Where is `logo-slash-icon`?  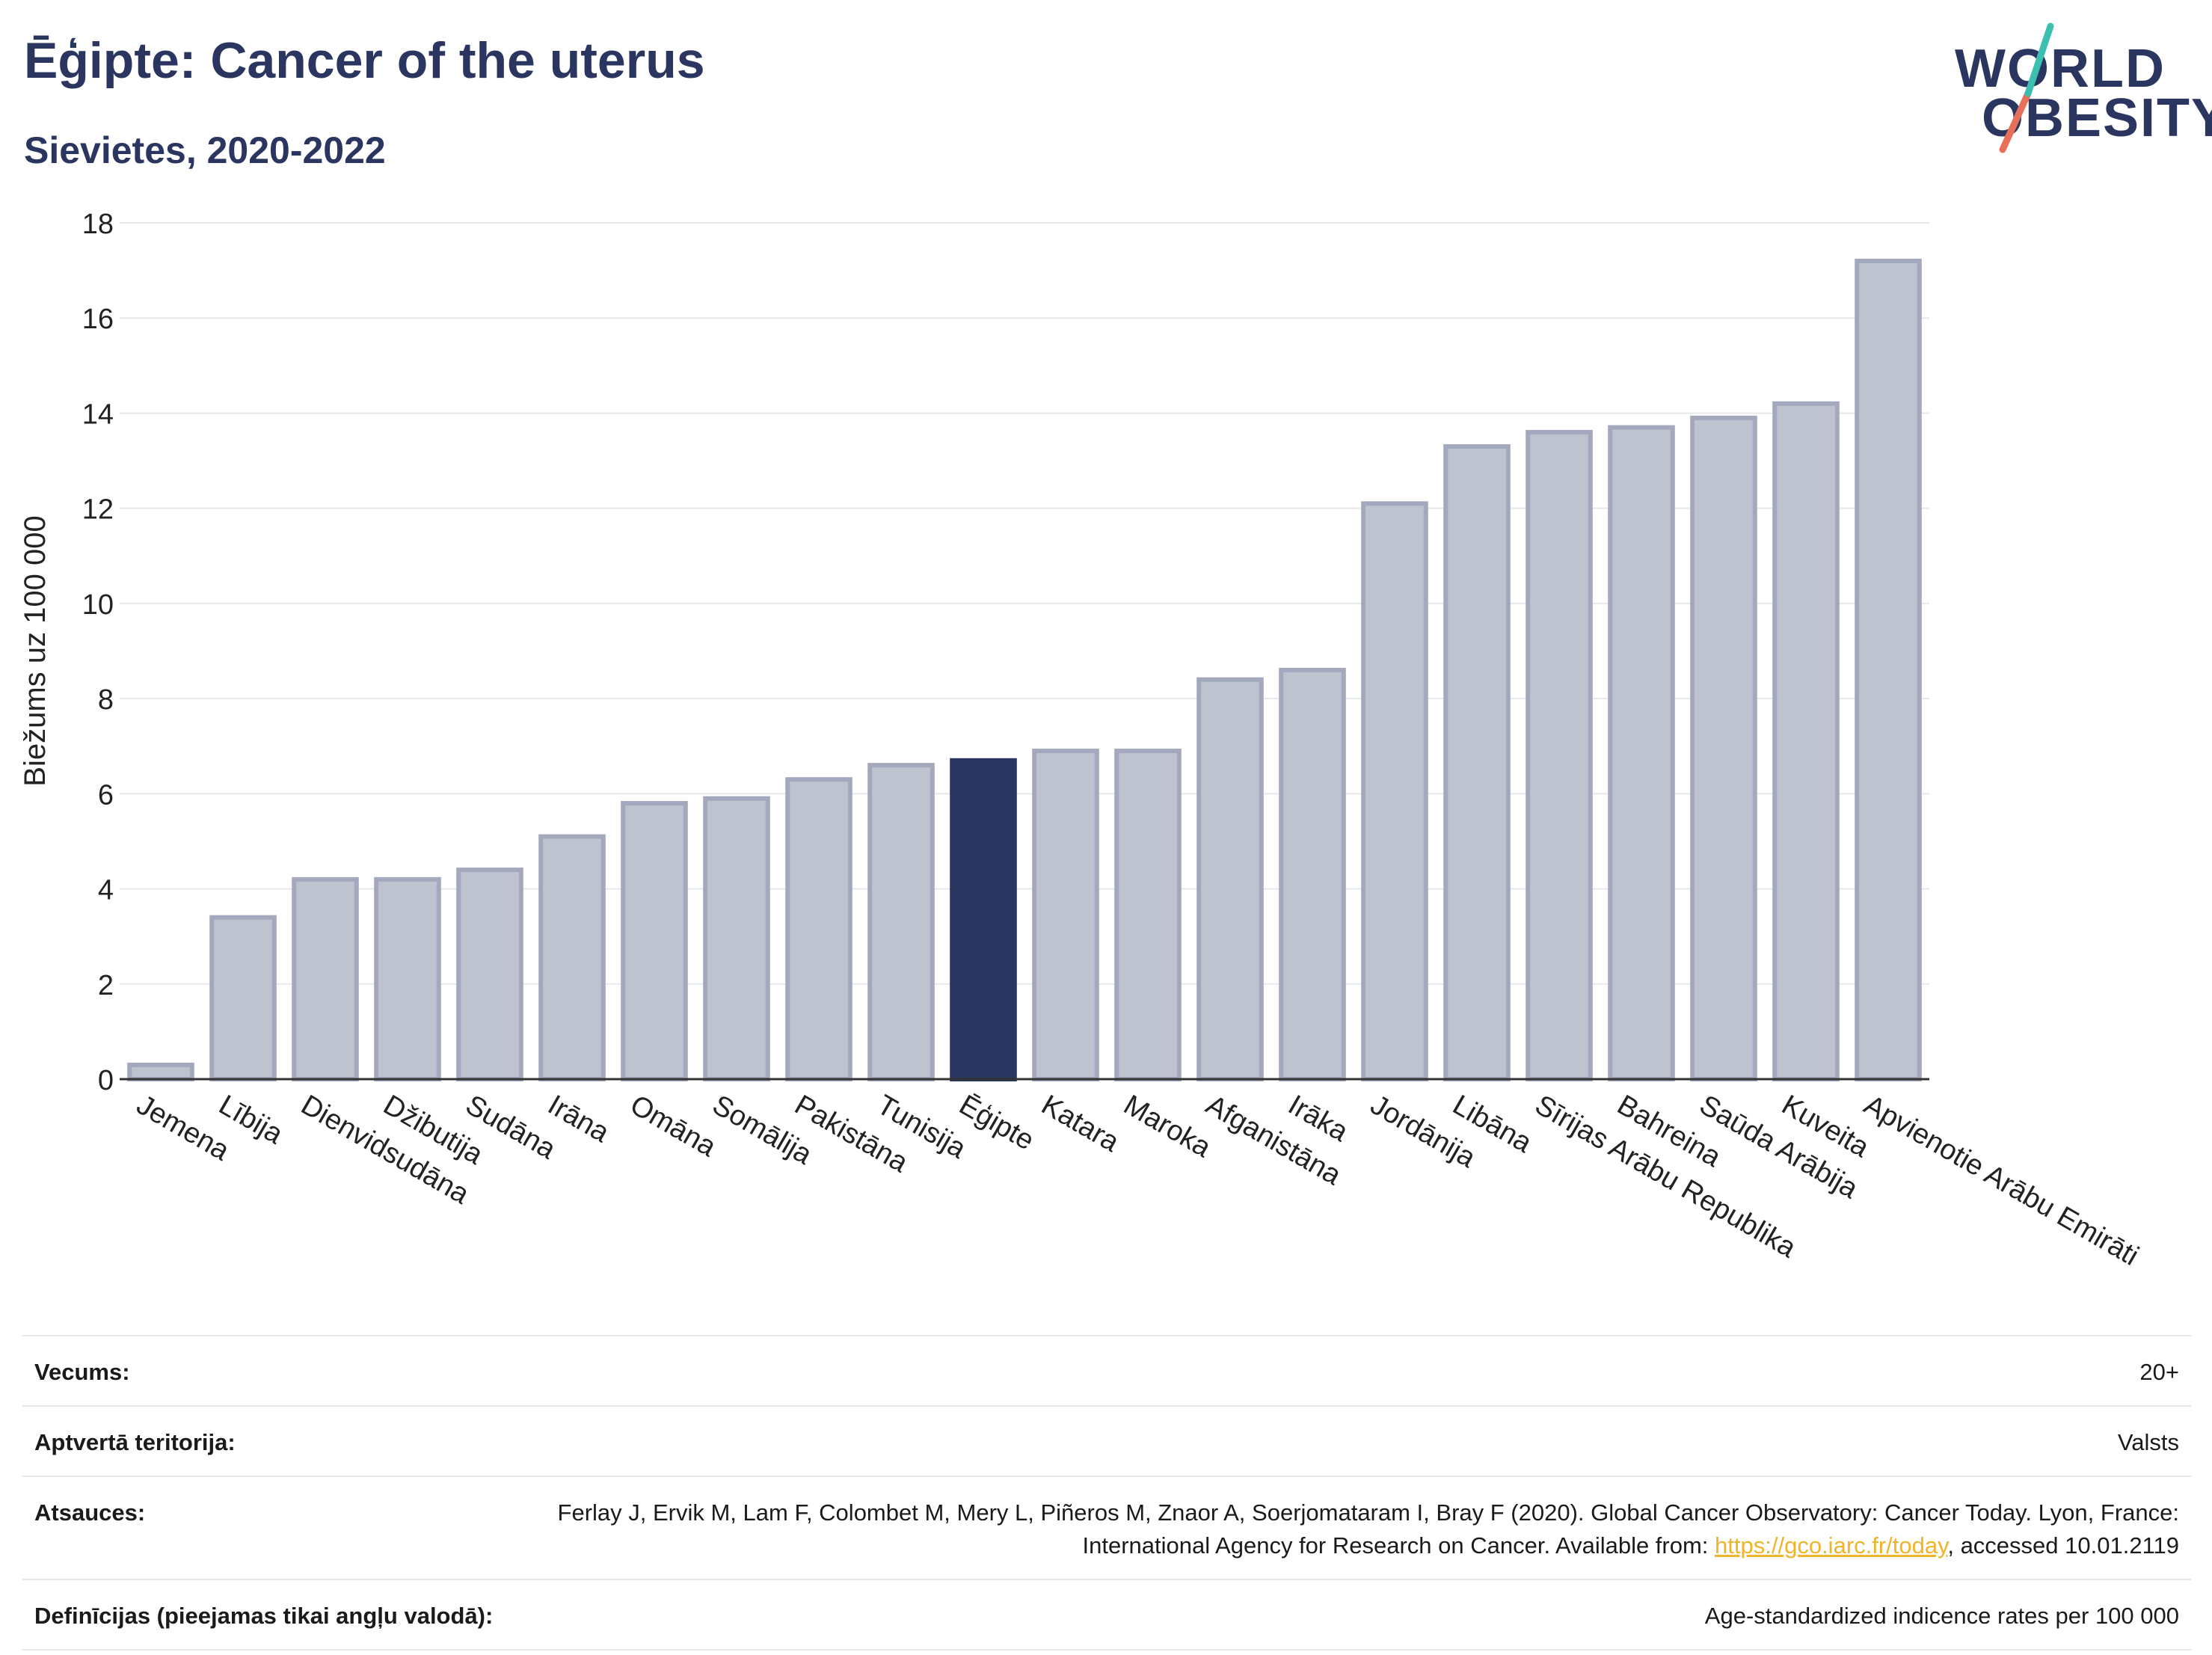
logo-slash-icon is located at coordinates (2026, 87).